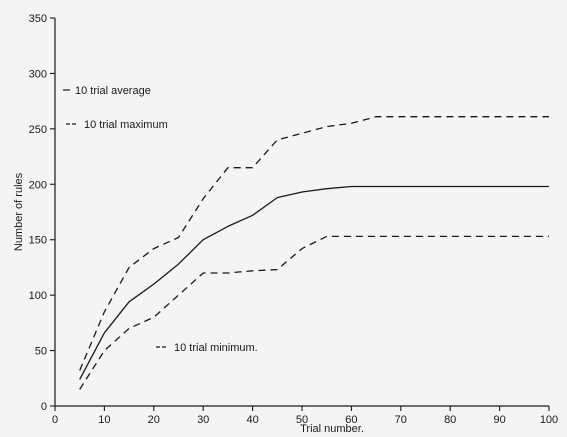 The width and height of the screenshot is (567, 437). Describe the element at coordinates (38, 19) in the screenshot. I see `y-tick-label: 350` at that location.